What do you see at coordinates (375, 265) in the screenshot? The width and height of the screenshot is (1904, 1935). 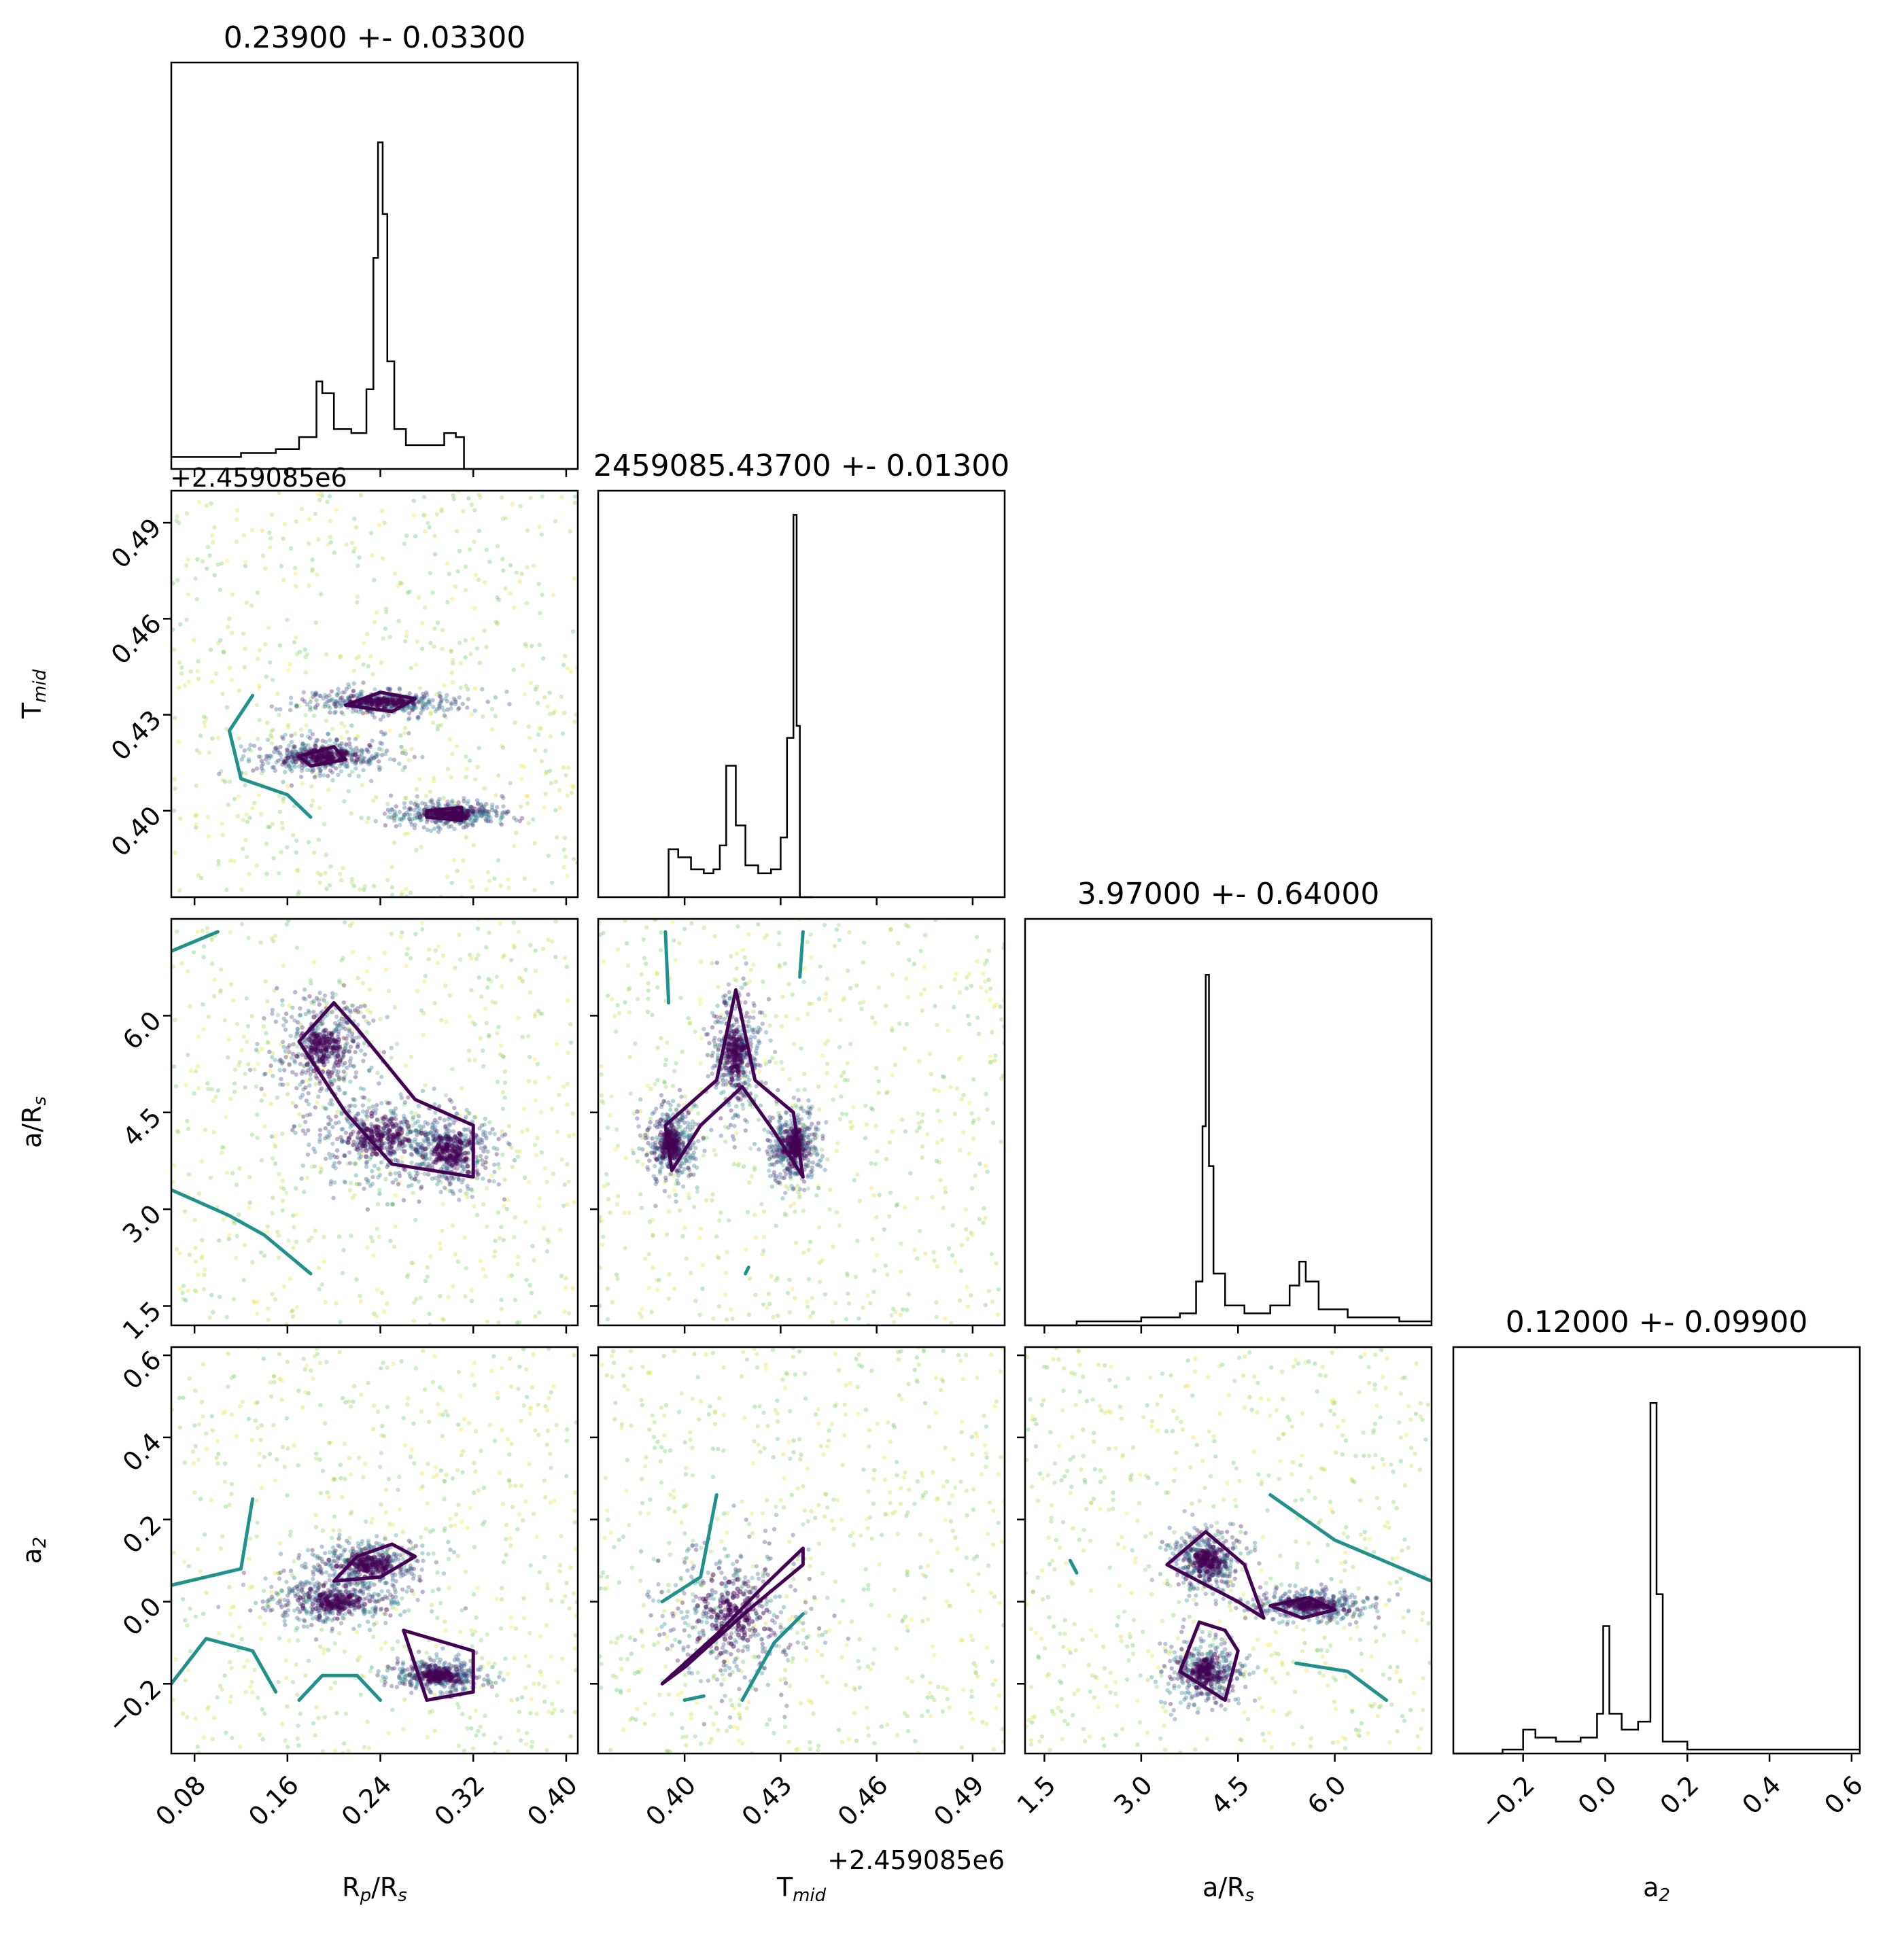 I see `histogram-panel-rp` at bounding box center [375, 265].